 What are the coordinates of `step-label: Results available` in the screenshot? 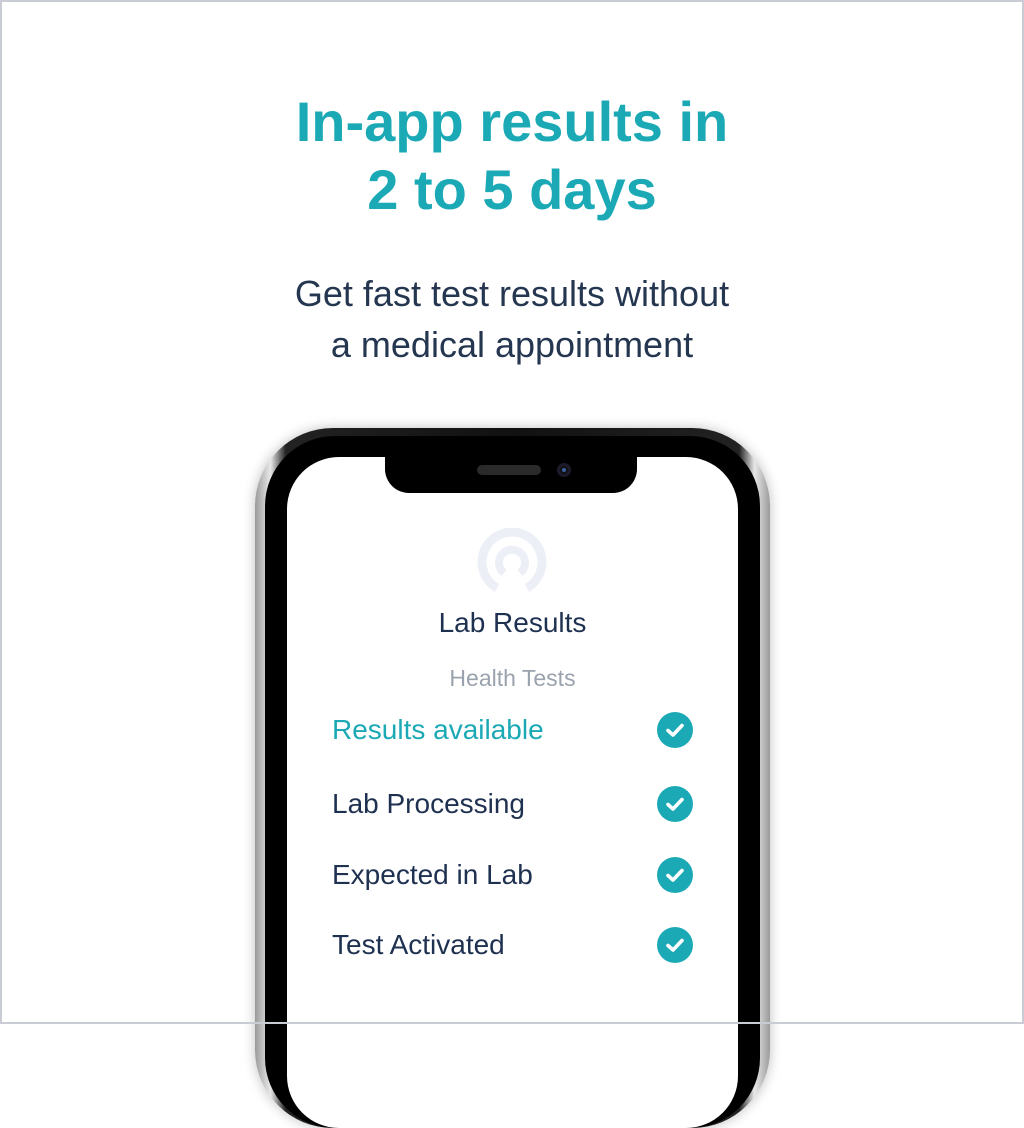 It's located at (438, 729).